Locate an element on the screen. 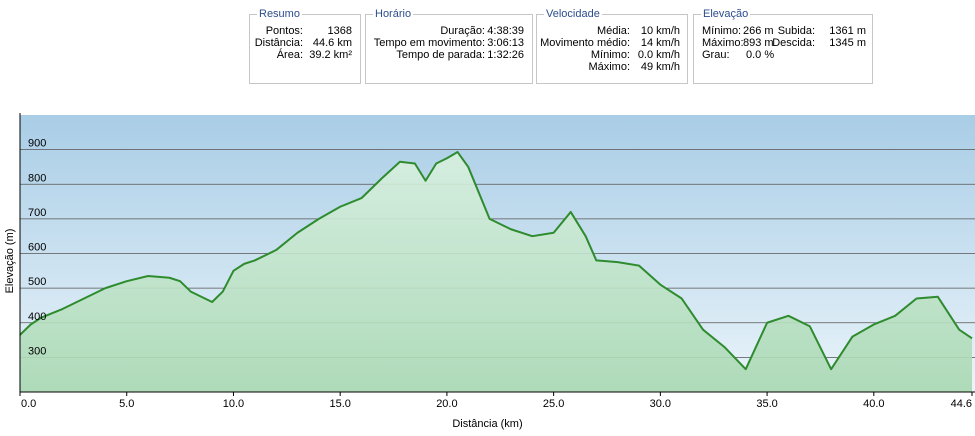 The width and height of the screenshot is (975, 436). horario-row-label: Duração: is located at coordinates (462, 31).